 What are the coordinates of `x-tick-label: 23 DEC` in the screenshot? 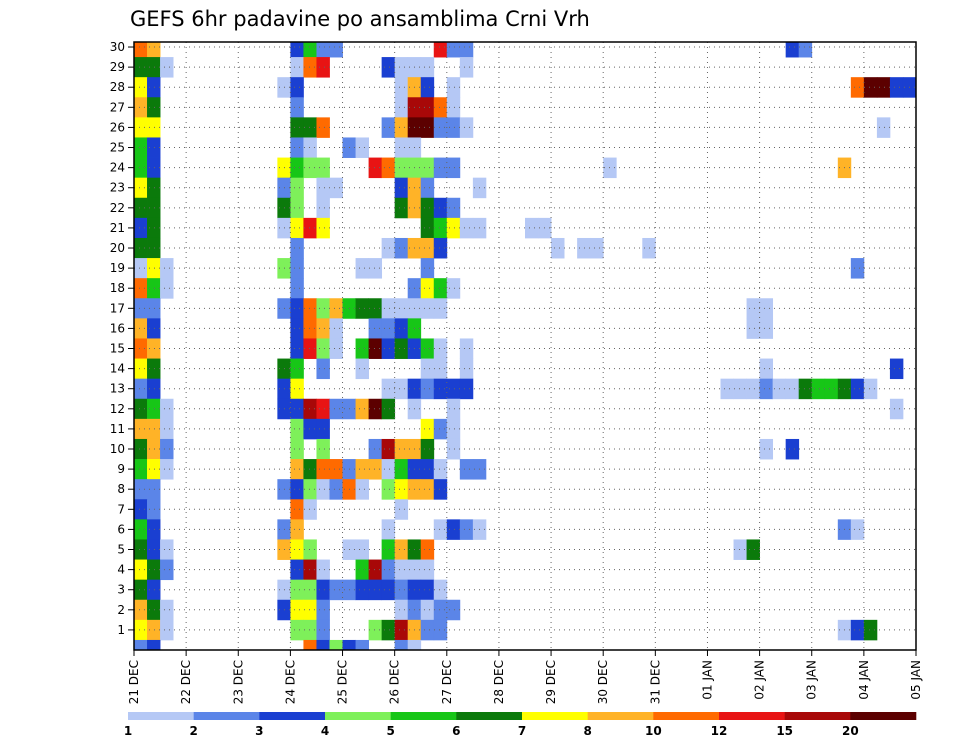 It's located at (238, 682).